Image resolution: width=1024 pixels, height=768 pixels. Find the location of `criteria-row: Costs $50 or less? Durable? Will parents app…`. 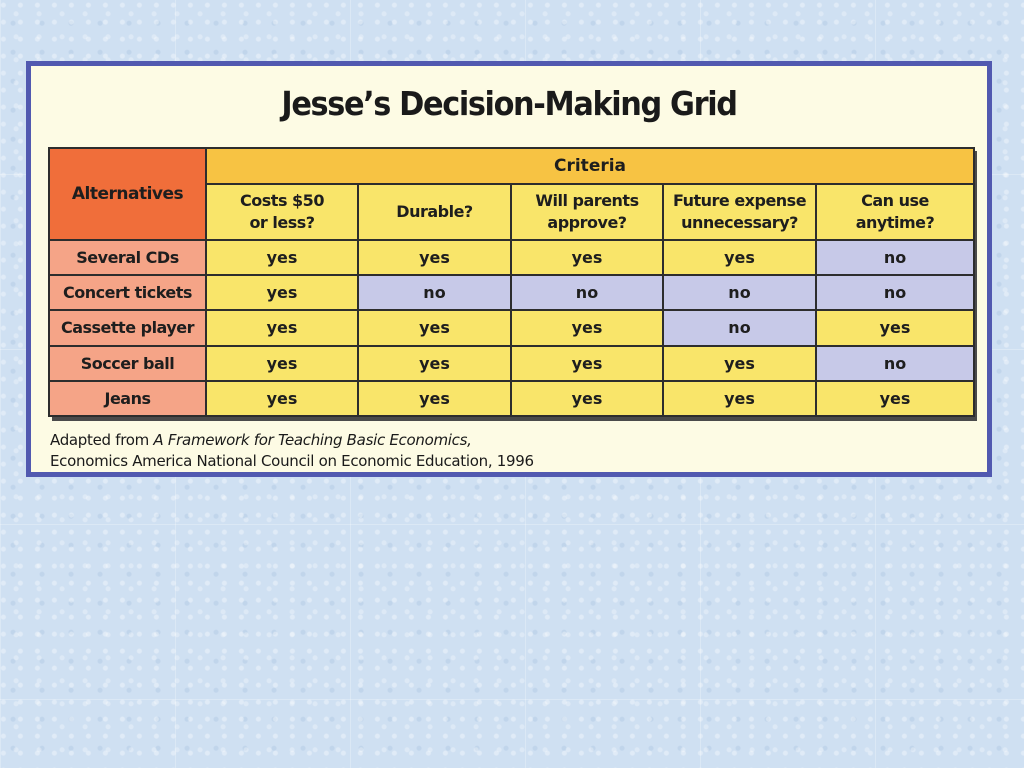

criteria-row: Costs $50 or less? Durable? Will parents app… is located at coordinates (512, 212).